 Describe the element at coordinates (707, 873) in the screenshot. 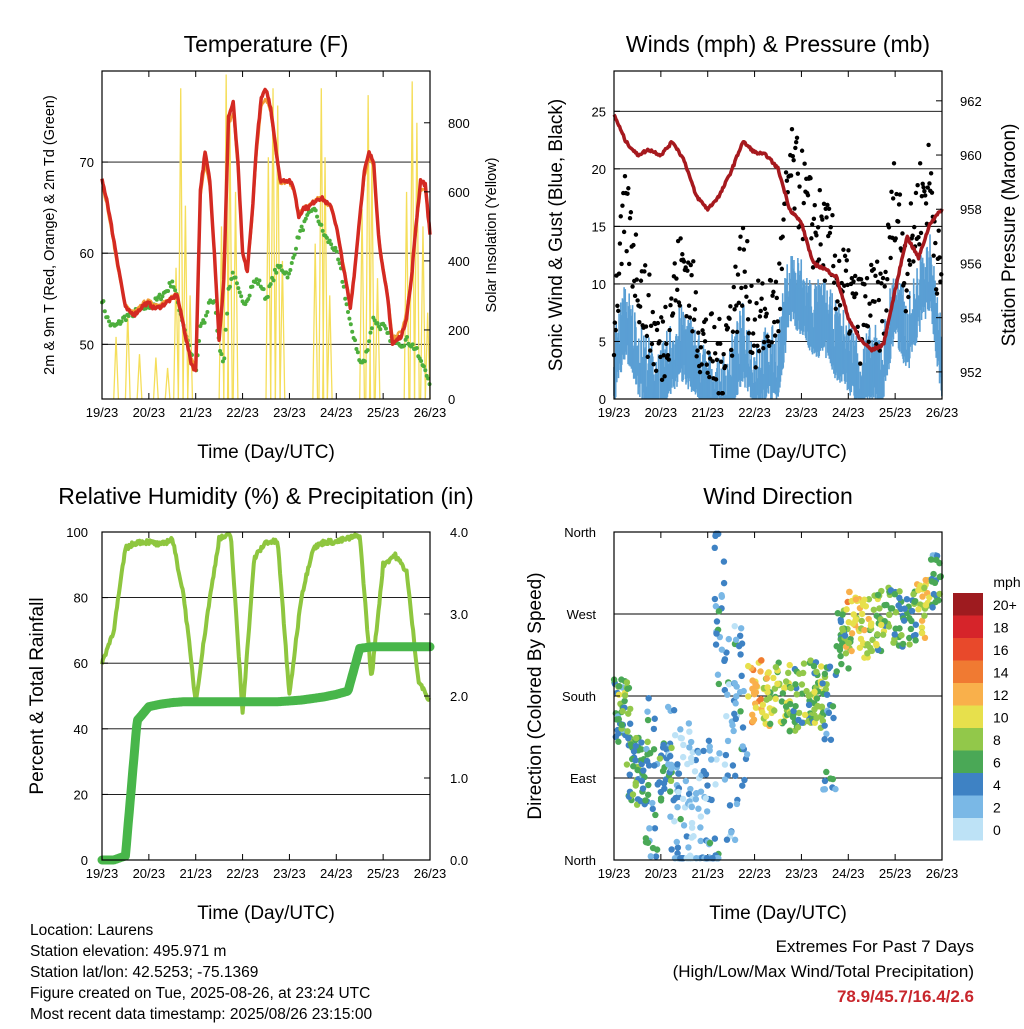

I see `x-tick-label: 21/23` at that location.